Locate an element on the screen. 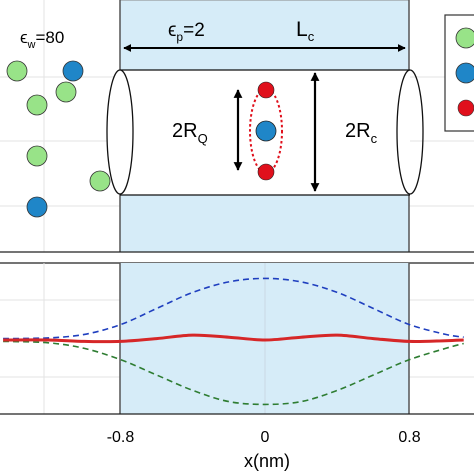  eps-w-symbol: ϵ is located at coordinates (24, 37).